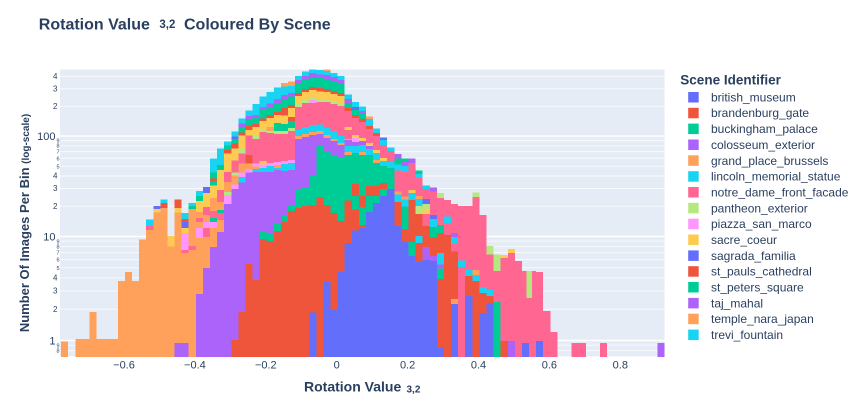 This screenshot has width=868, height=400. I want to click on svg-text: temple_nara_japan, so click(762, 319).